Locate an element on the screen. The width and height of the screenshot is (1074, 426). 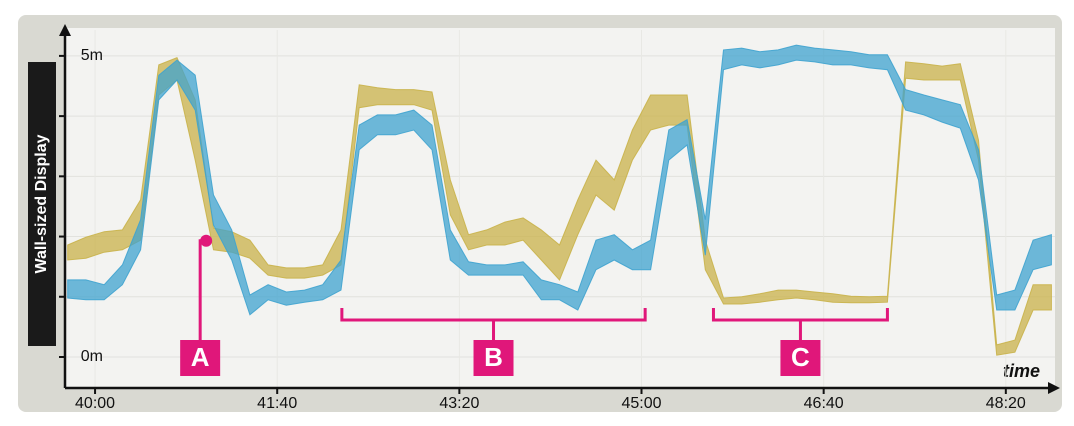
y-axis-label: Wall-sized Display is located at coordinates (41, 203).